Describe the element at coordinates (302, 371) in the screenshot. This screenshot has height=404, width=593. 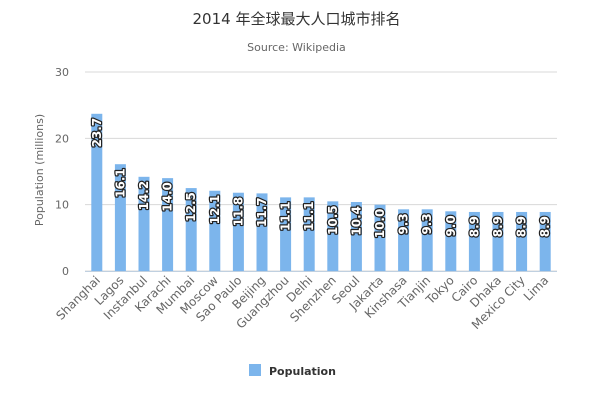
I see `legend-label: Population` at that location.